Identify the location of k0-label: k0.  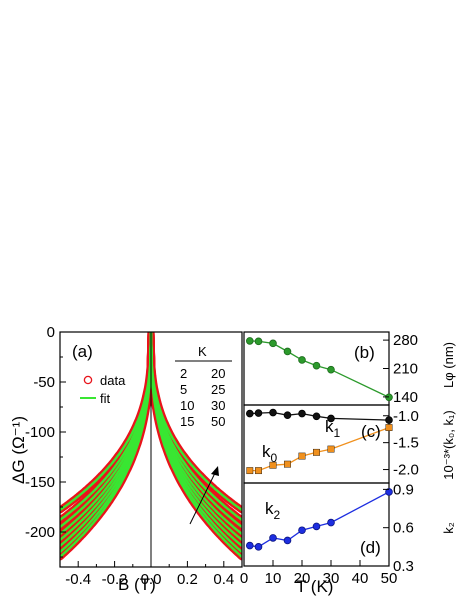
(270, 453).